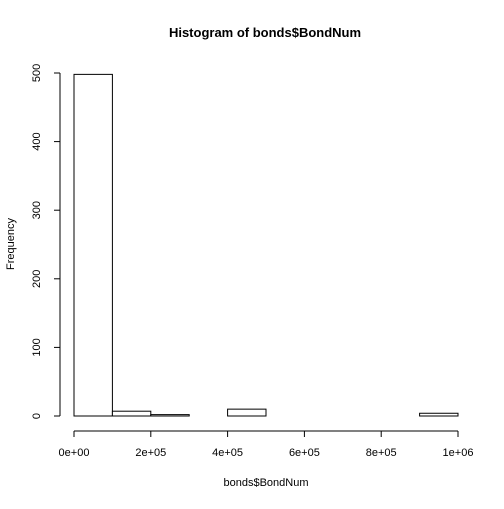 This screenshot has width=504, height=509. What do you see at coordinates (37, 347) in the screenshot?
I see `y-tick-label: 100` at bounding box center [37, 347].